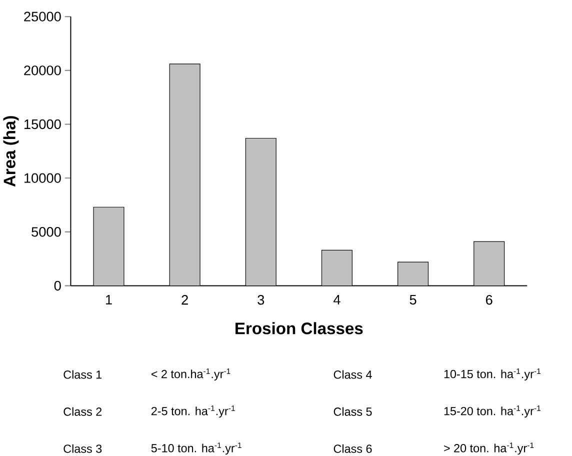 The width and height of the screenshot is (572, 456). I want to click on y-tick-label: 5000, so click(46, 231).